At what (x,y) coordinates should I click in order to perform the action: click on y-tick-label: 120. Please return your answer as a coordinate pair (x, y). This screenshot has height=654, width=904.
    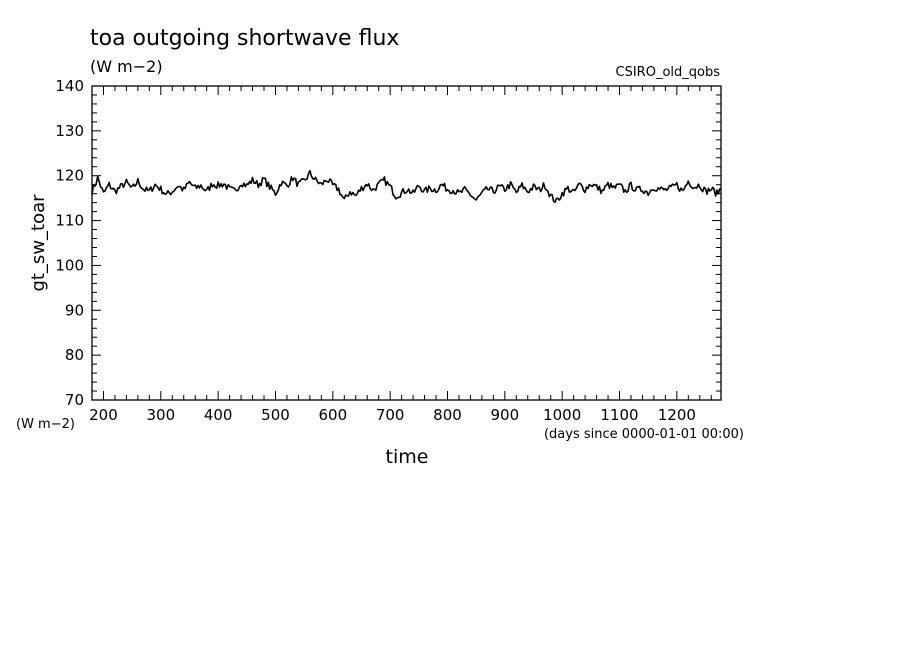
    Looking at the image, I should click on (69, 176).